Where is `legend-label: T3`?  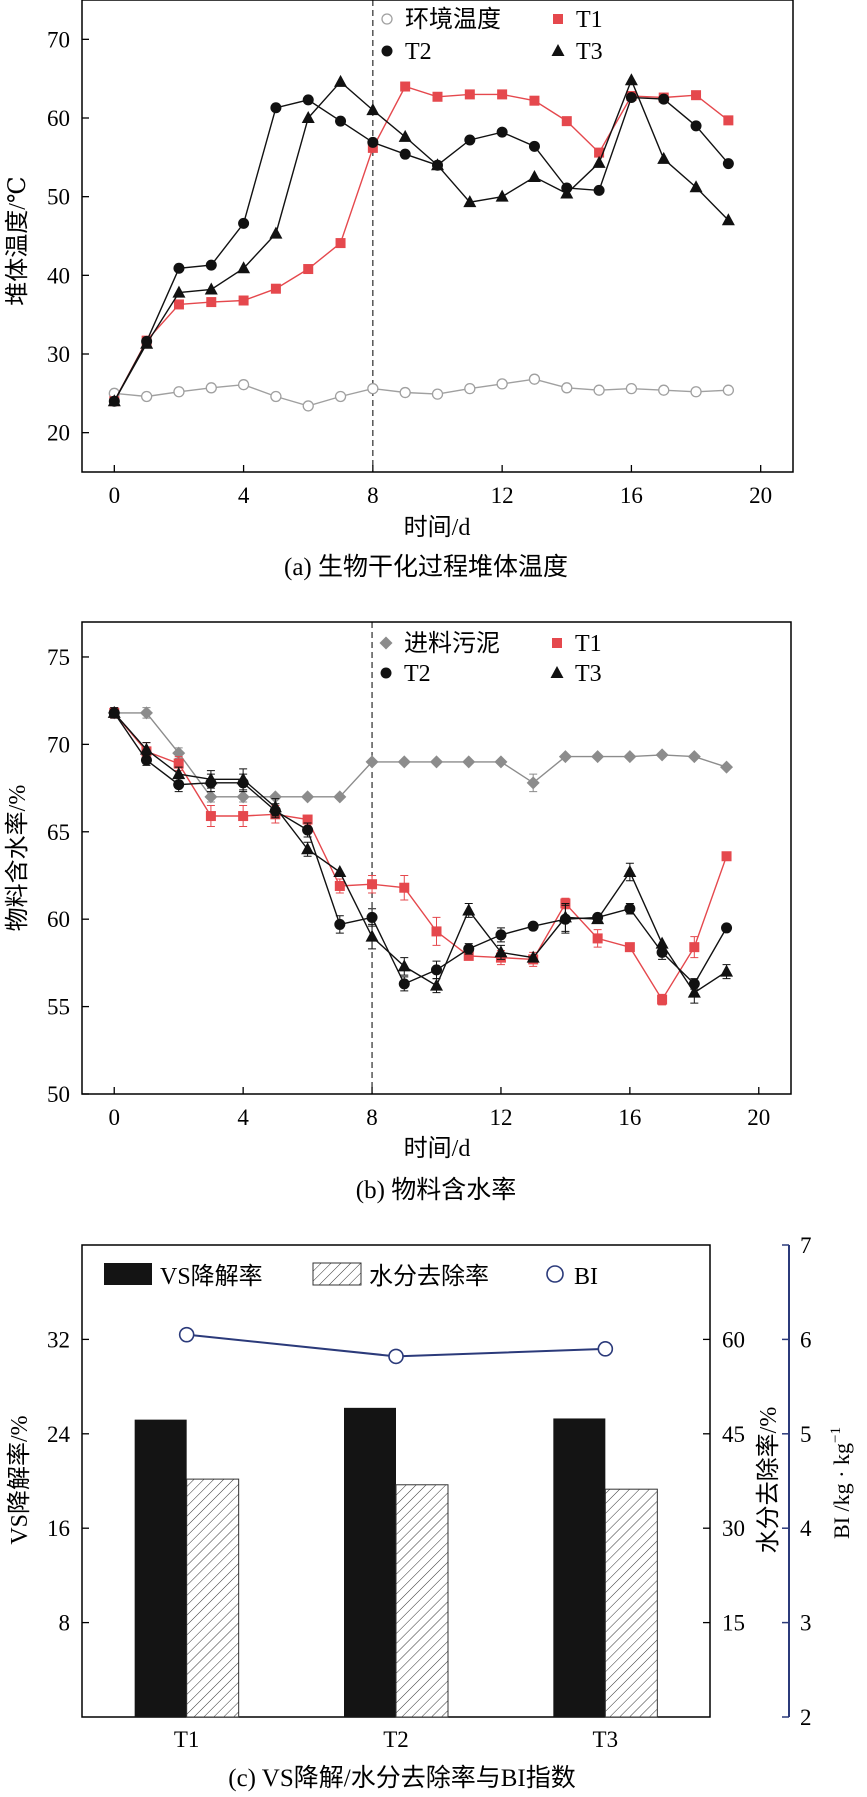 legend-label: T3 is located at coordinates (588, 674).